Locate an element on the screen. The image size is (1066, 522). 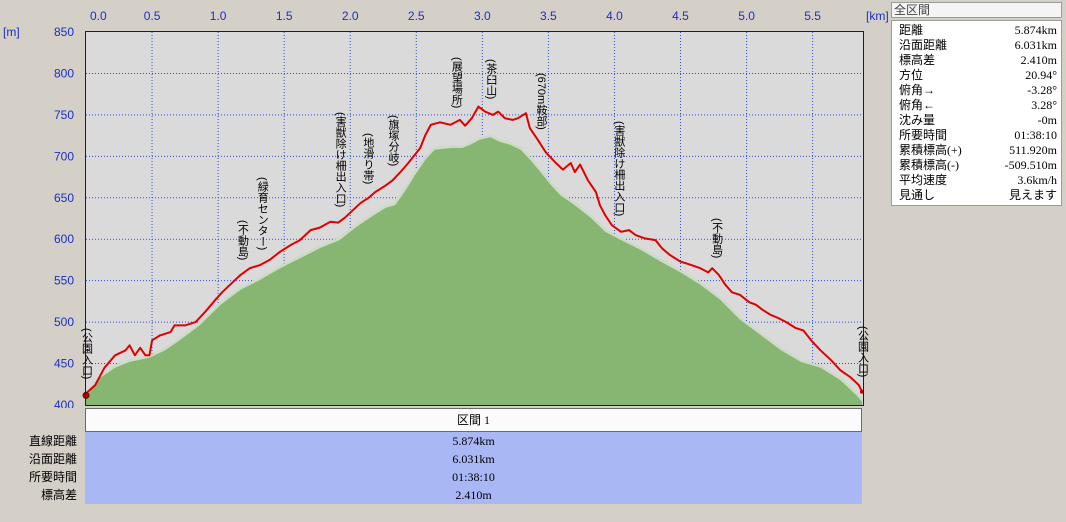
segment-row: 直線距離 5.874km is located at coordinates (433, 441).